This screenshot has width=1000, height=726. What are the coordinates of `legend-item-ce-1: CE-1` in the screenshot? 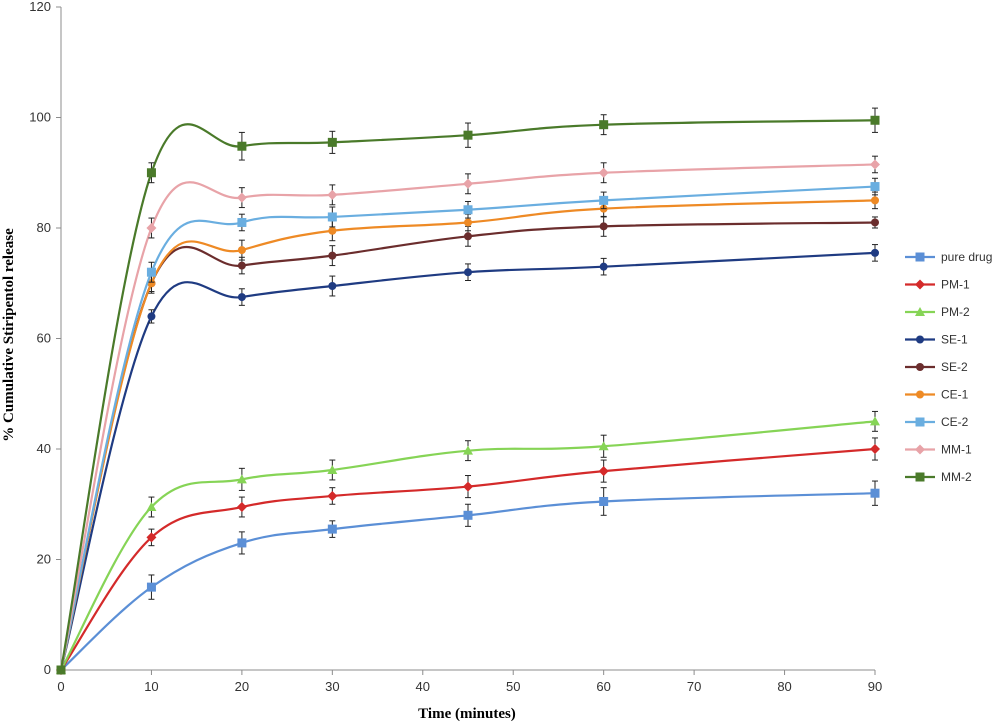 It's located at (937, 395).